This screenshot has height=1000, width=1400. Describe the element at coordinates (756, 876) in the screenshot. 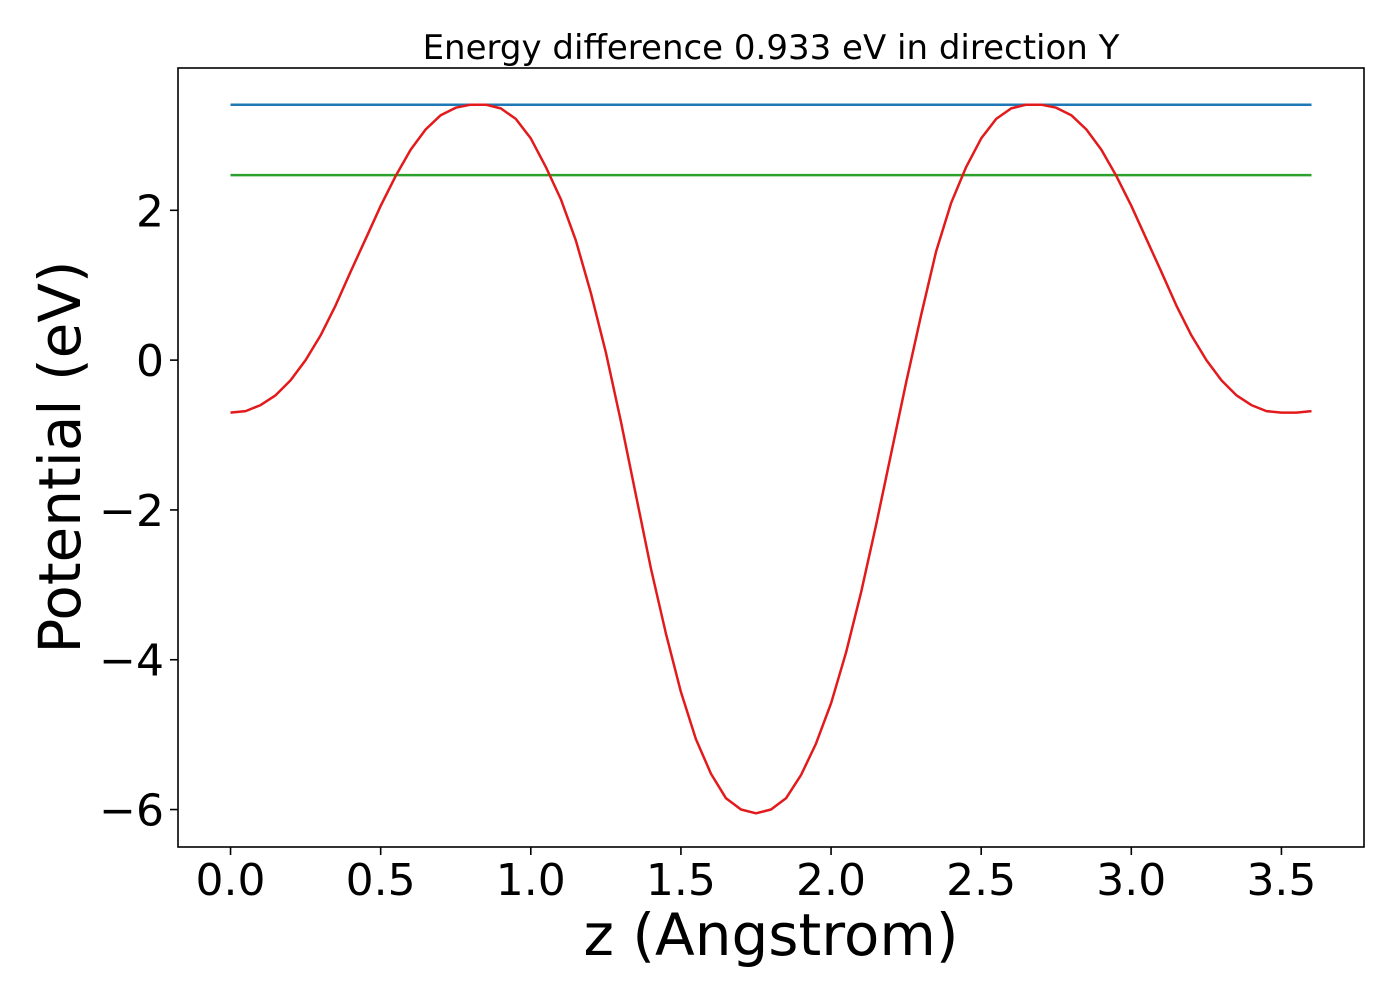

I see `x-axis-ticks: 0.0 0.5 1.0 1.5 2.0 2.5 3.0 3.5` at that location.